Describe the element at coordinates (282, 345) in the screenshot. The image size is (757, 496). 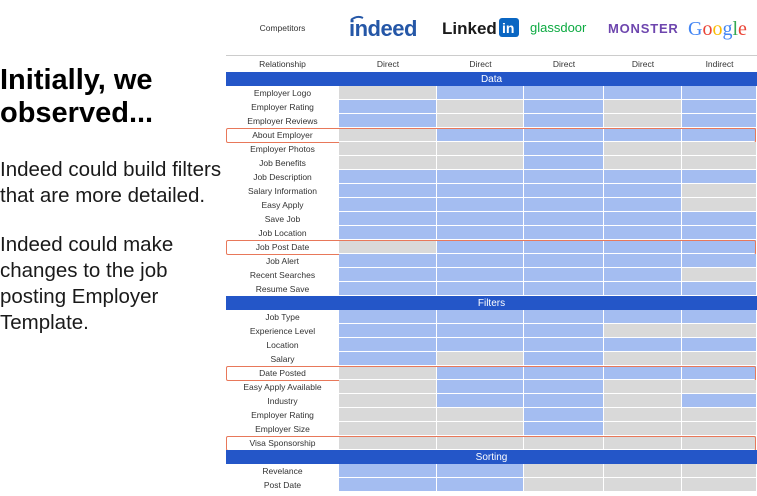
I see `feature-label: Location` at that location.